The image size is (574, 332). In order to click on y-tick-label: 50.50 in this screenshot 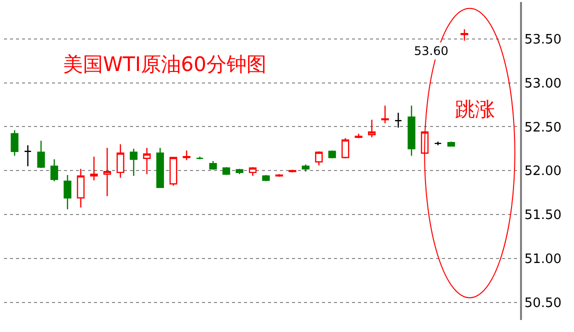, I will do `click(543, 303)`.